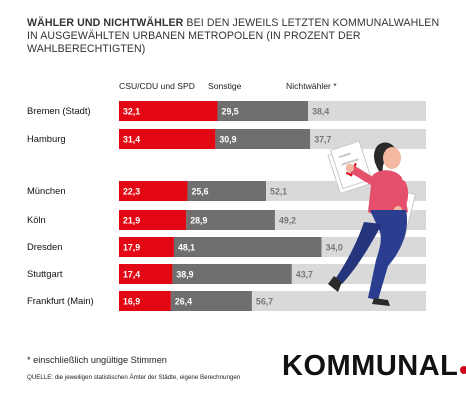 Image resolution: width=466 pixels, height=400 pixels. What do you see at coordinates (184, 275) in the screenshot?
I see `bar-value-label: 38,9` at bounding box center [184, 275].